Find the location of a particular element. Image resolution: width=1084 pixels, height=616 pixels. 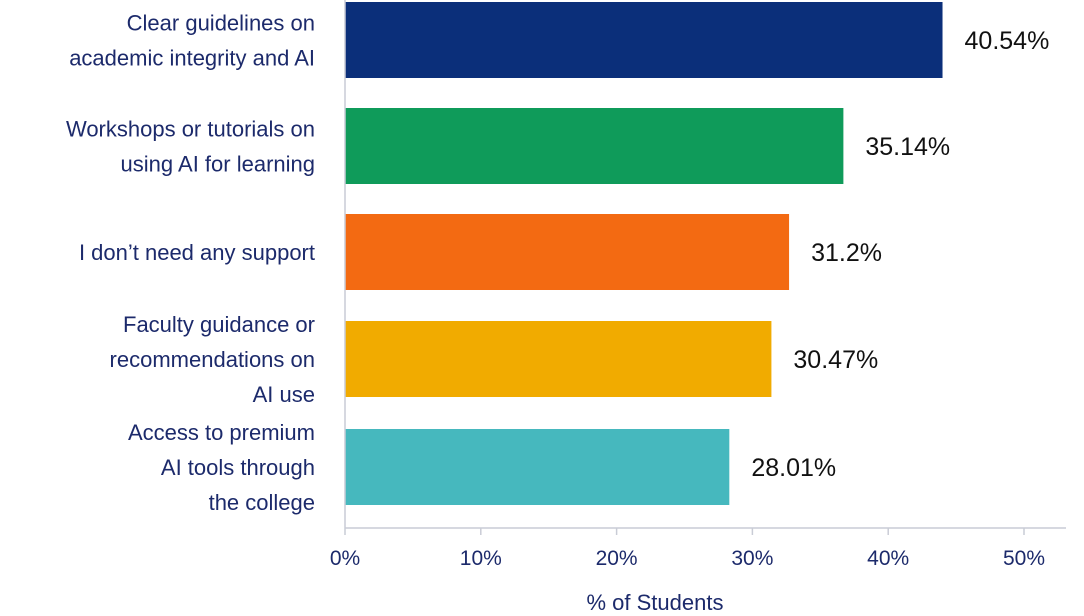

x-tick-label: 40% is located at coordinates (888, 558).